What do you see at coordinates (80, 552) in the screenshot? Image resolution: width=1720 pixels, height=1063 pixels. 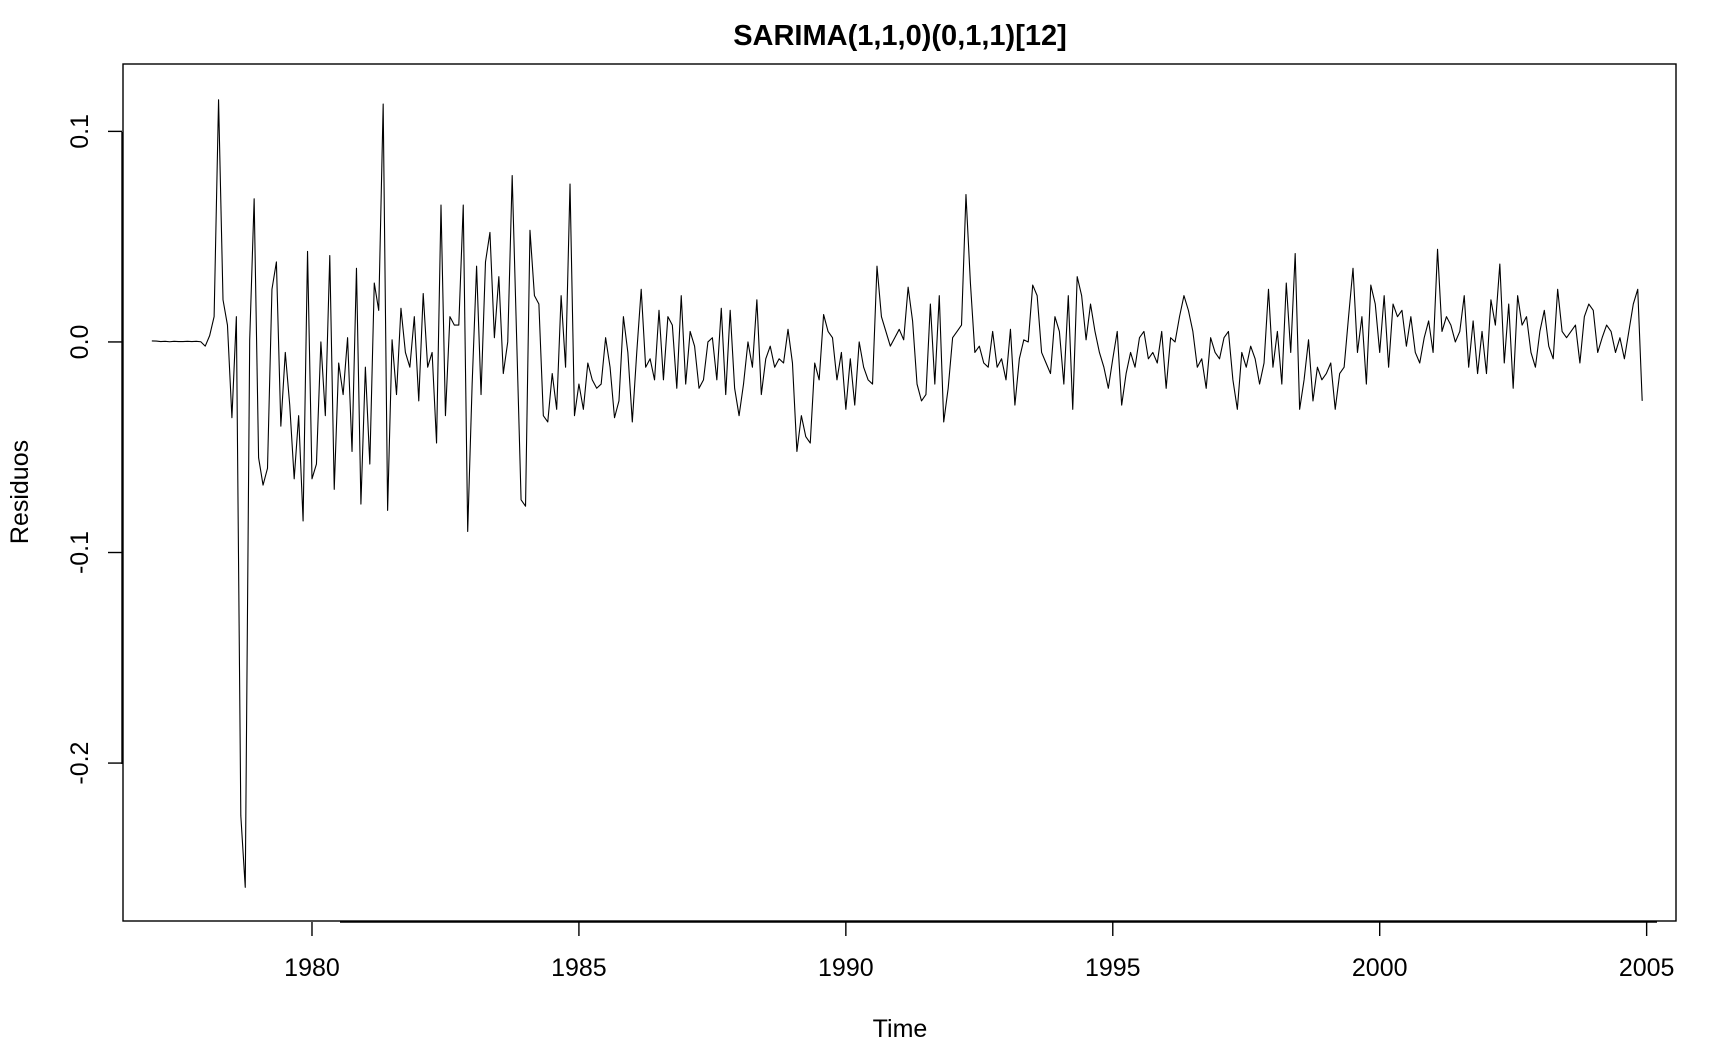 I see `y-tick-label: -0.1` at bounding box center [80, 552].